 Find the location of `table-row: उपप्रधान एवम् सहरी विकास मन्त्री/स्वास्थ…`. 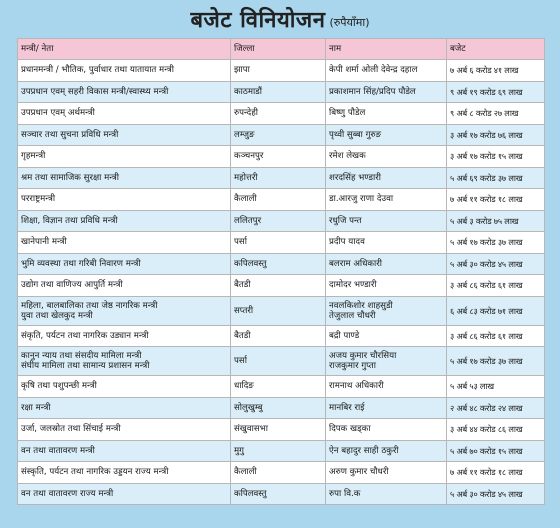

table-row: उपप्रधान एवम् सहरी विकास मन्त्री/स्वास्थ… is located at coordinates (281, 91).